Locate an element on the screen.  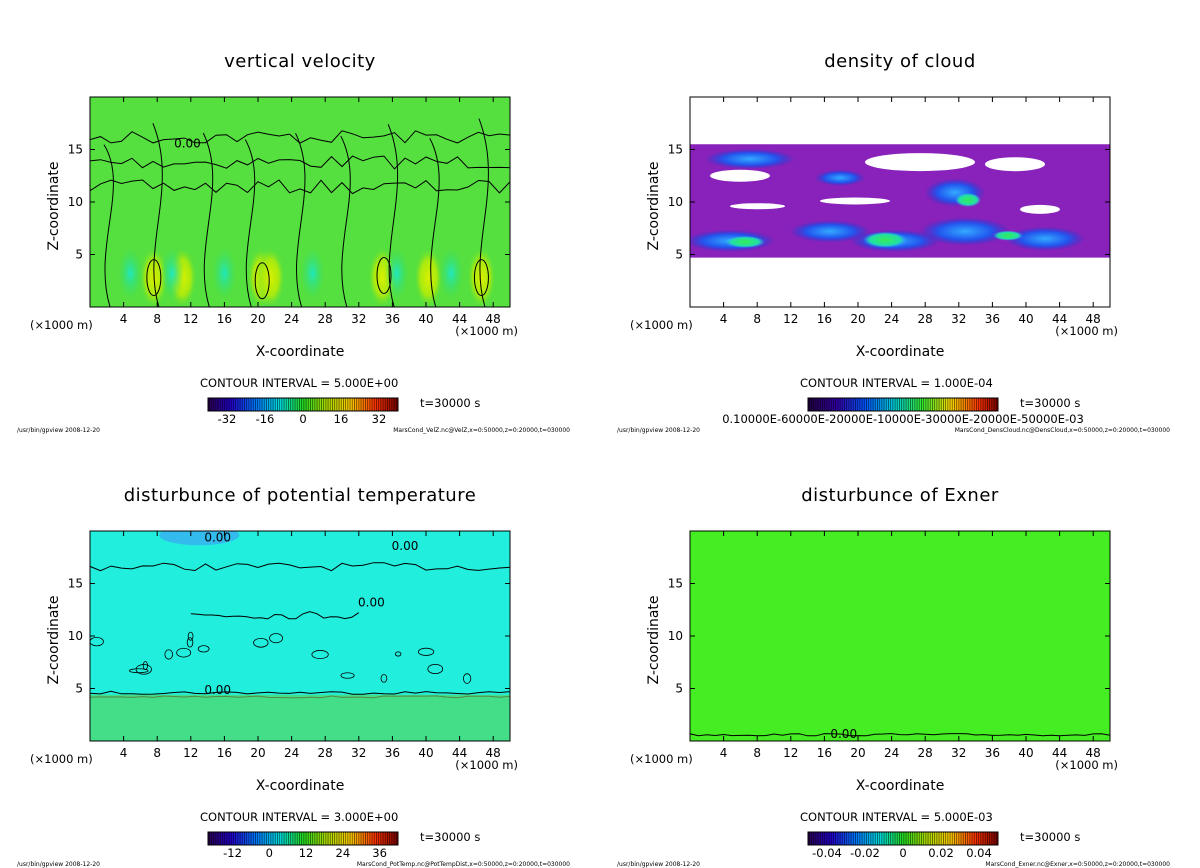
panel-title: disturbunce of Exner is located at coordinates (900, 495).